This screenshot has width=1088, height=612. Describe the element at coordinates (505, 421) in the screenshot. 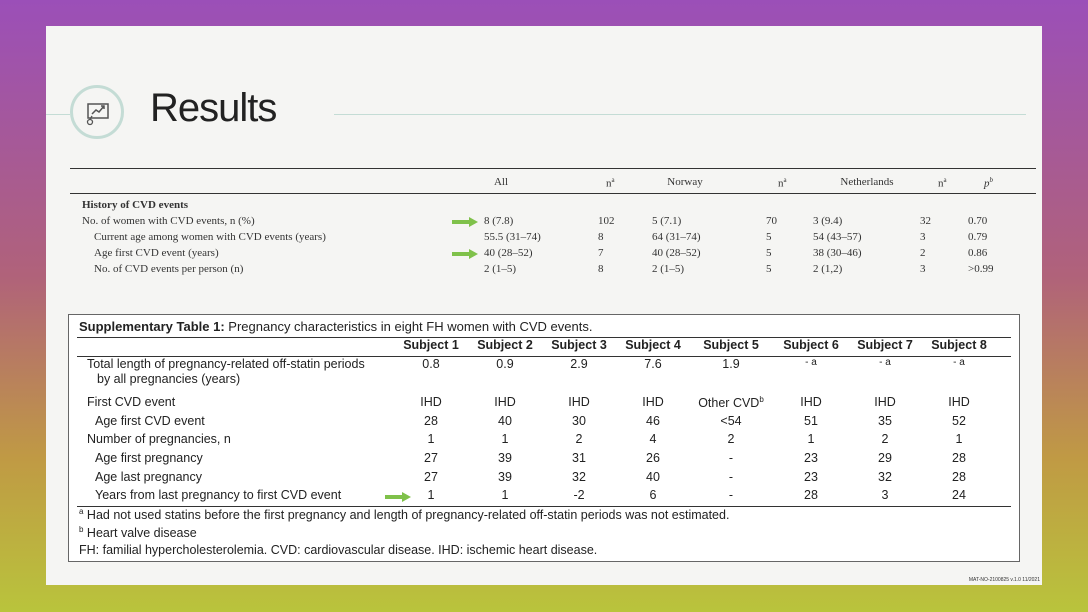

I see `cell-value: 40` at that location.